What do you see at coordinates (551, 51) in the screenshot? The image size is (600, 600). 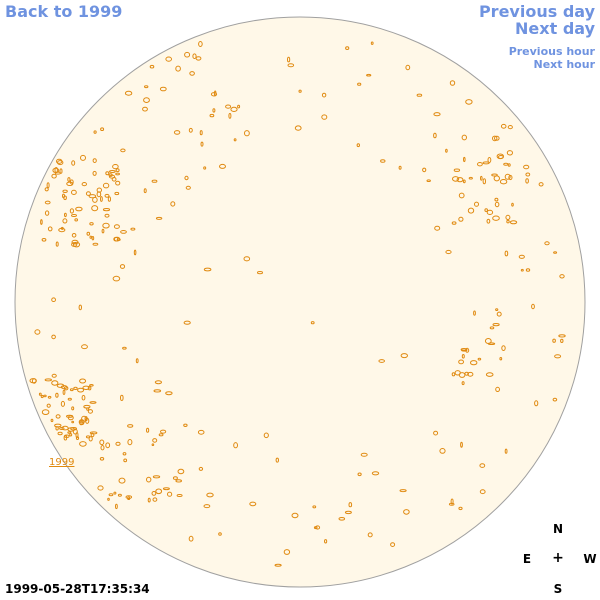 I see `previous-hour-link: Previous hour` at bounding box center [551, 51].